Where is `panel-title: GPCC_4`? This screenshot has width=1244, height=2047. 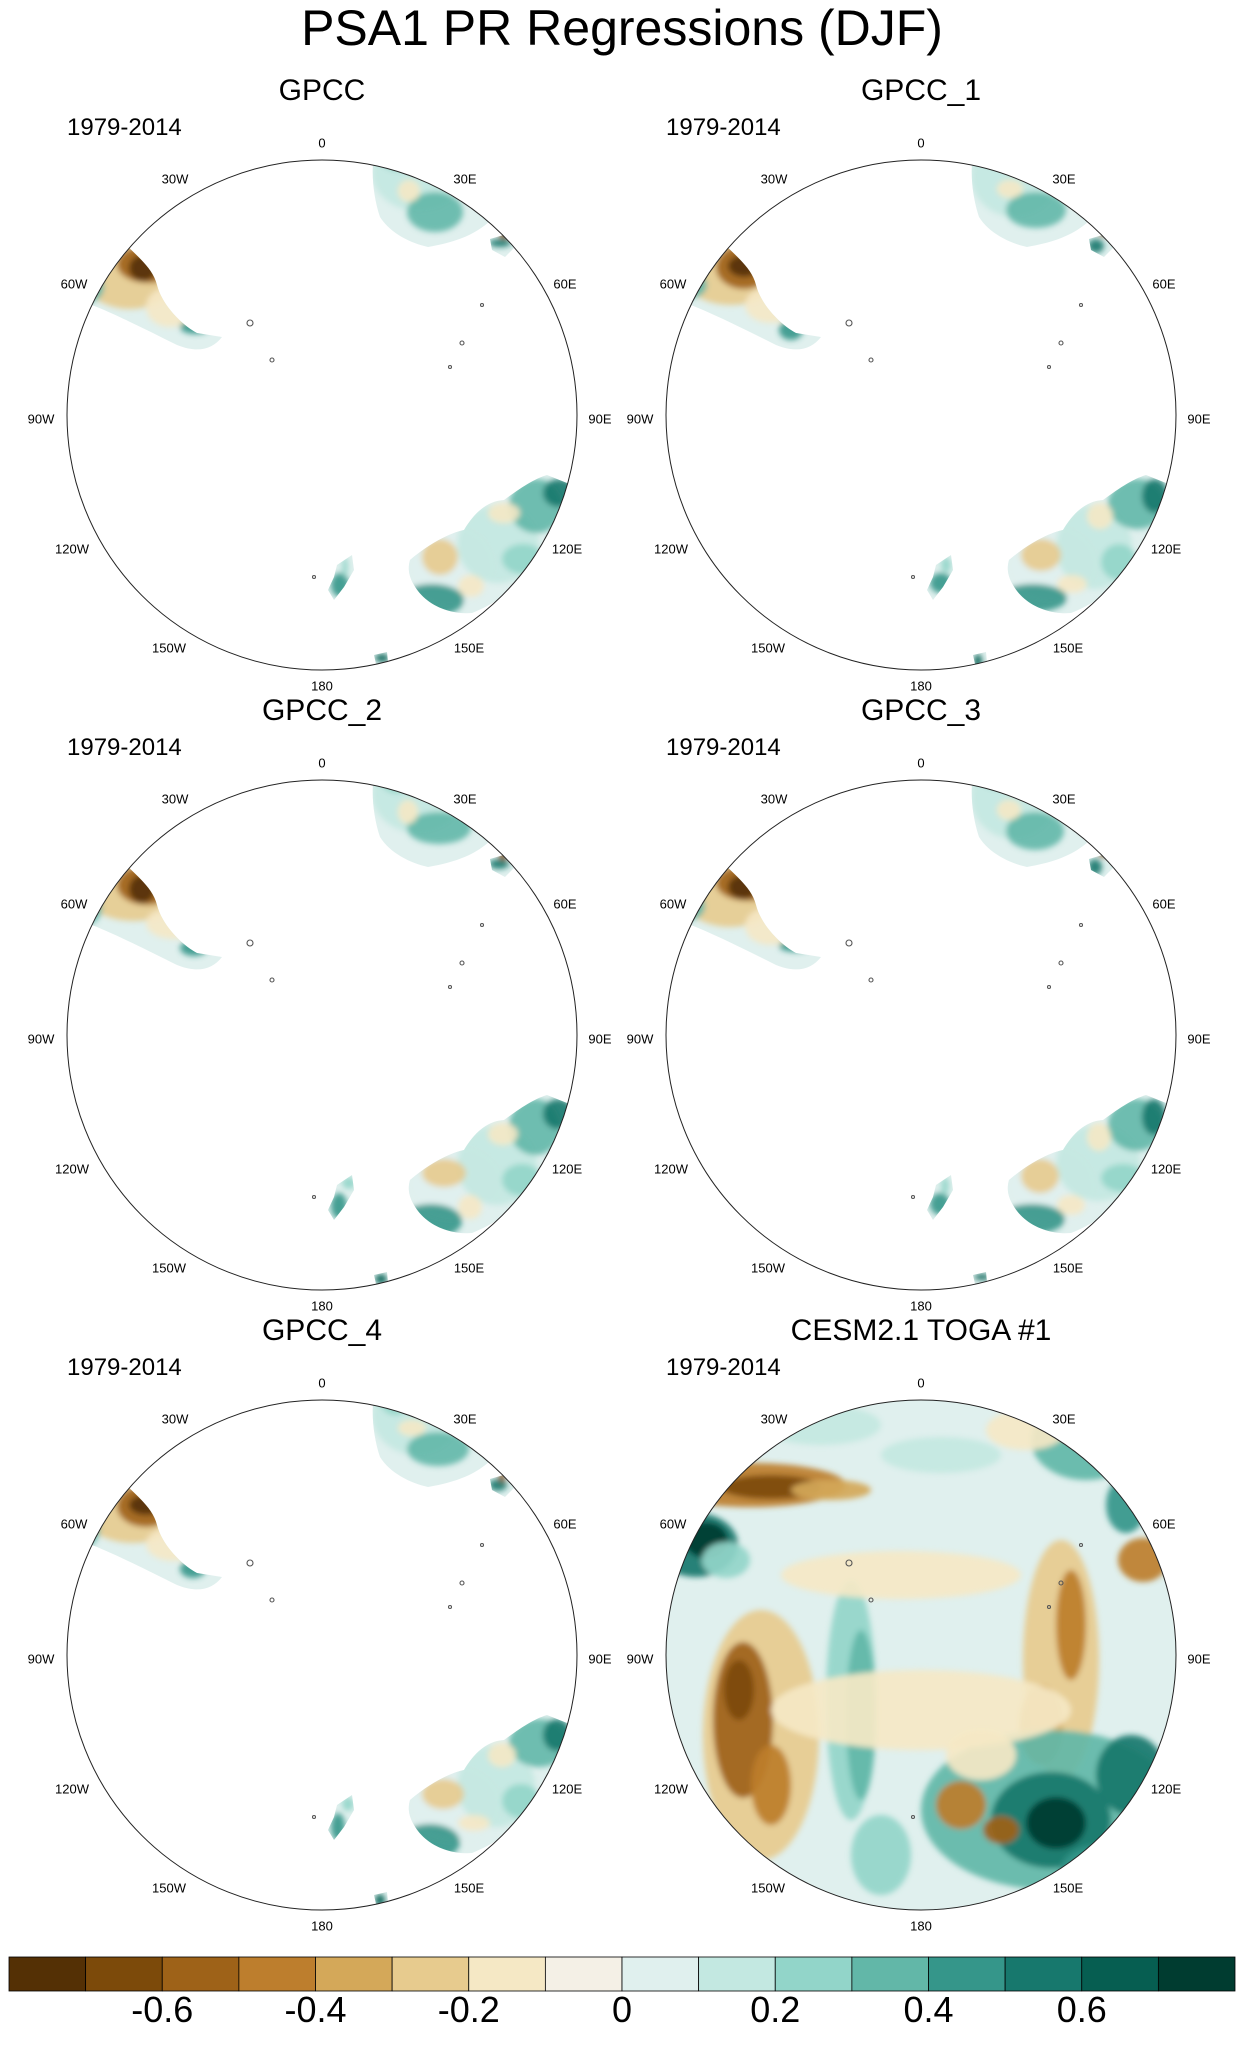 panel-title: GPCC_4 is located at coordinates (322, 1330).